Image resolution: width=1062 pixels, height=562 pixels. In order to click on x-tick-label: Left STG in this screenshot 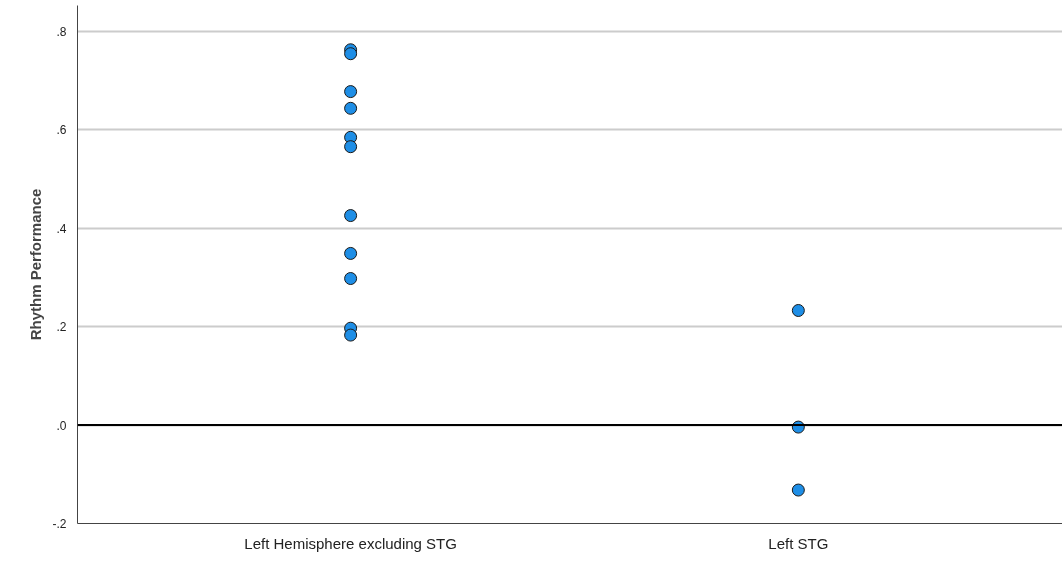, I will do `click(798, 543)`.